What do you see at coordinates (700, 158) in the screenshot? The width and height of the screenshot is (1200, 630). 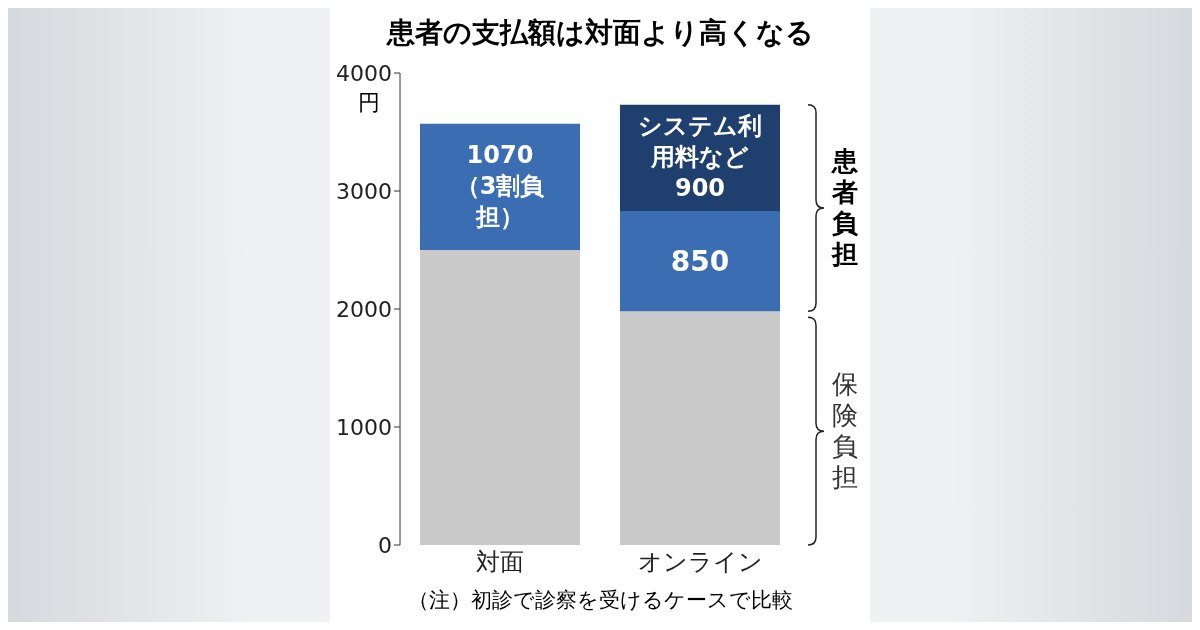 I see `data-label: システム利用料など 900` at bounding box center [700, 158].